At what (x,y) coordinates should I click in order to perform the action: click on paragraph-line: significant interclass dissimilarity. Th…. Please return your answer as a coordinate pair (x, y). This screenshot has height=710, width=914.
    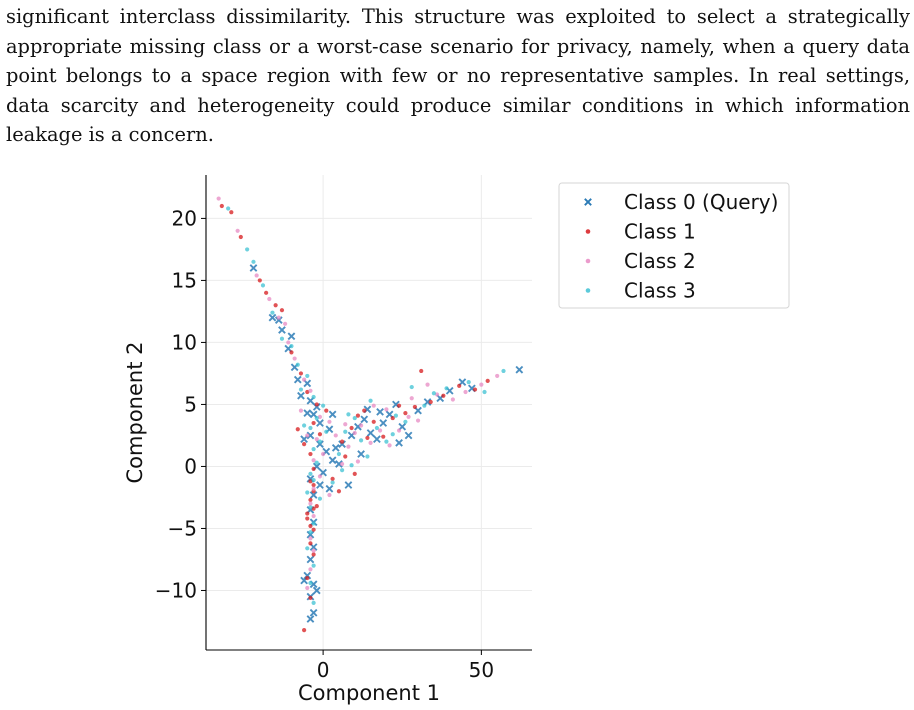
    Looking at the image, I should click on (458, 16).